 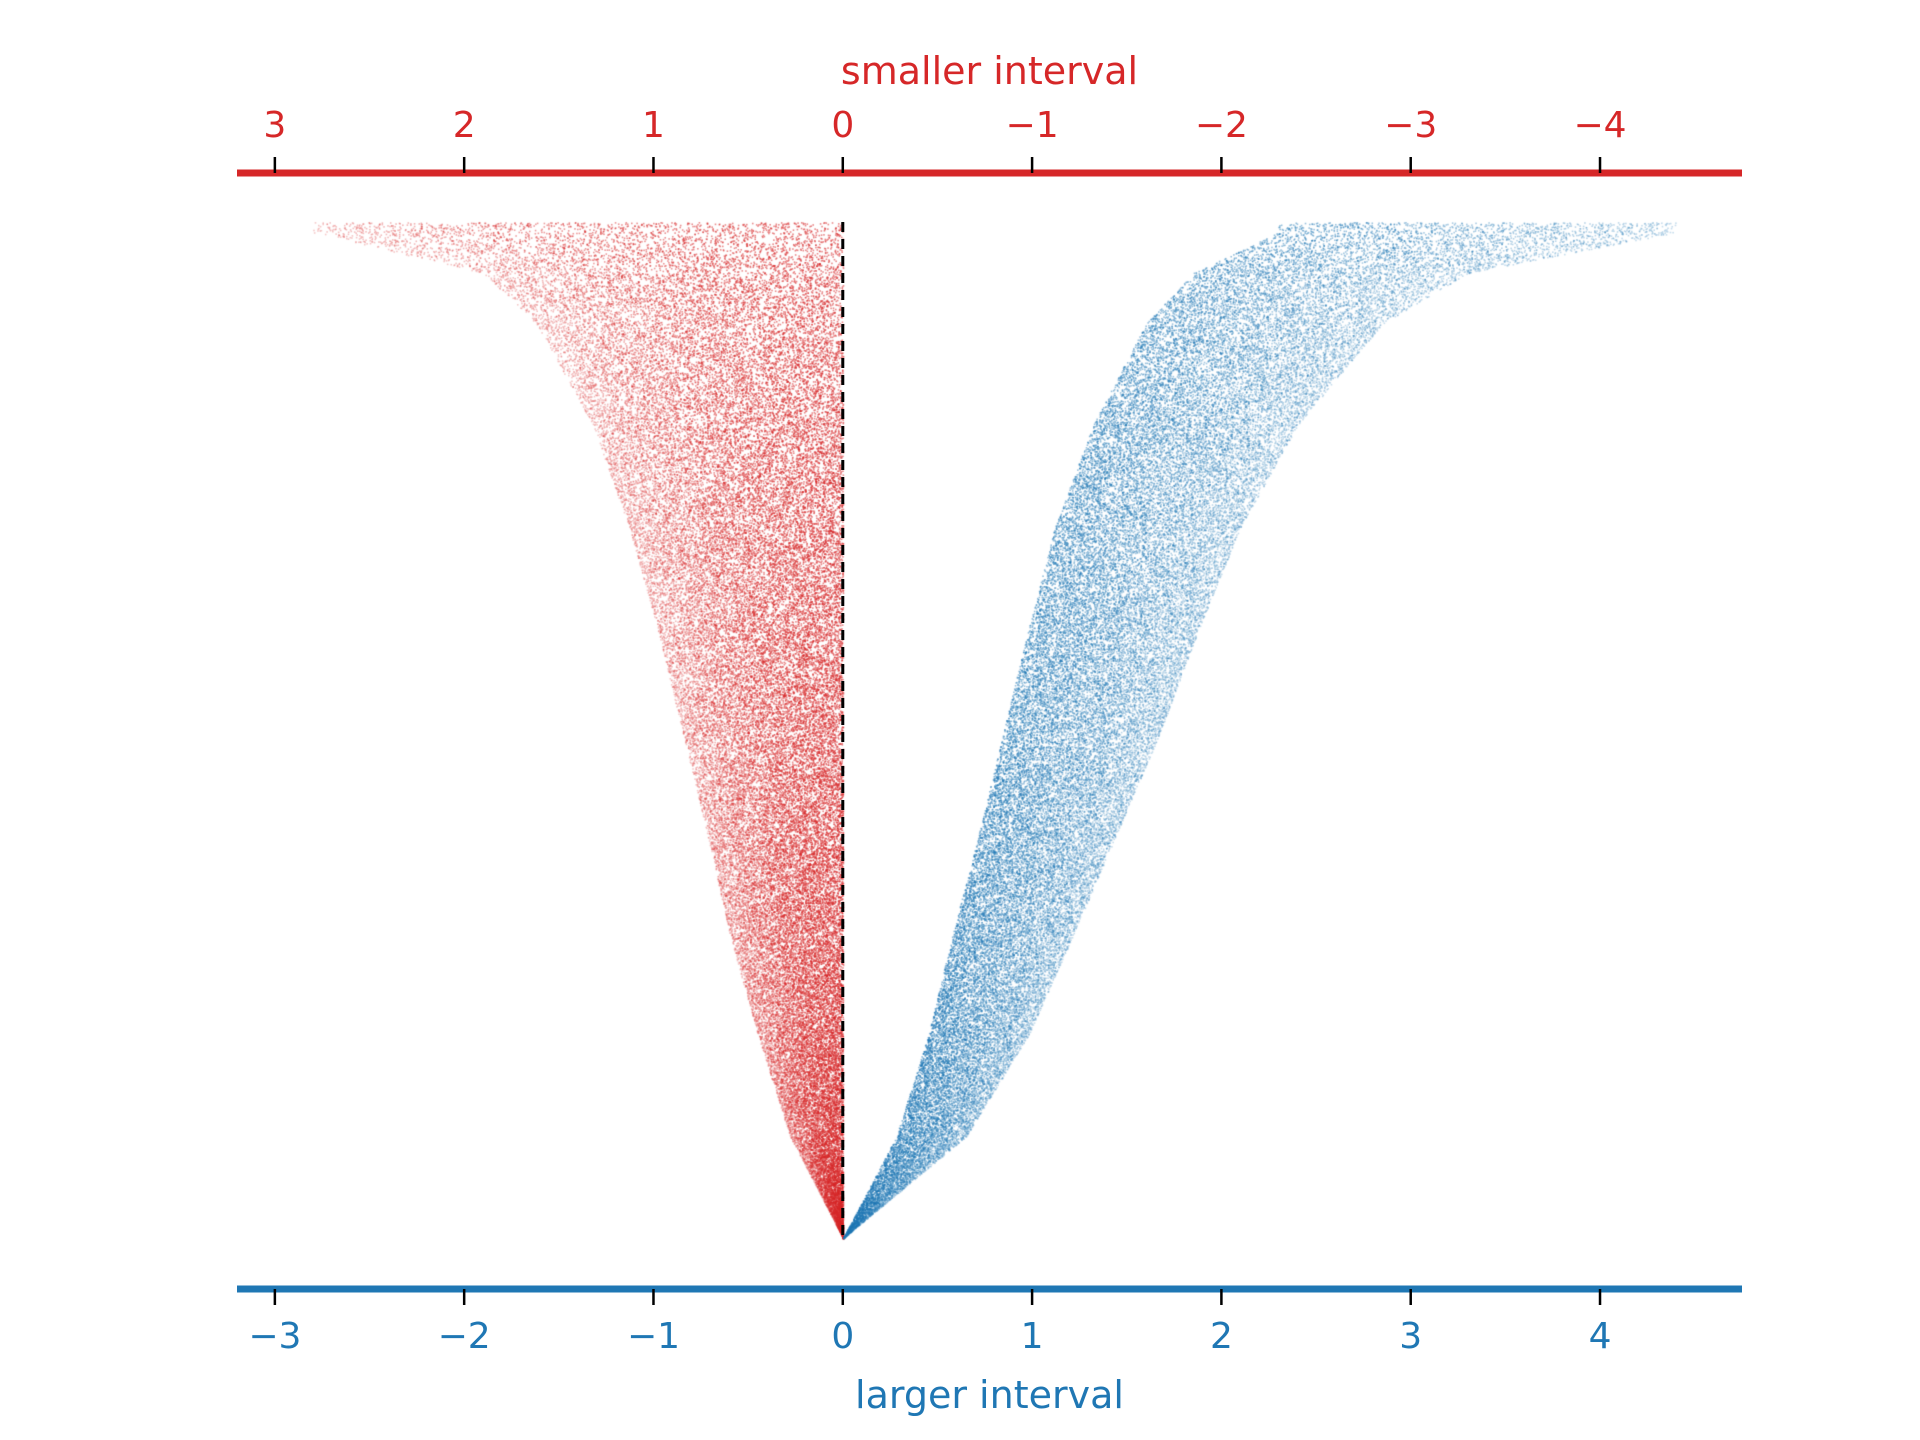 What do you see at coordinates (945, 139) in the screenshot?
I see `top-axis-ticks: 3 2 1 0 −1 −2 −3 −4` at bounding box center [945, 139].